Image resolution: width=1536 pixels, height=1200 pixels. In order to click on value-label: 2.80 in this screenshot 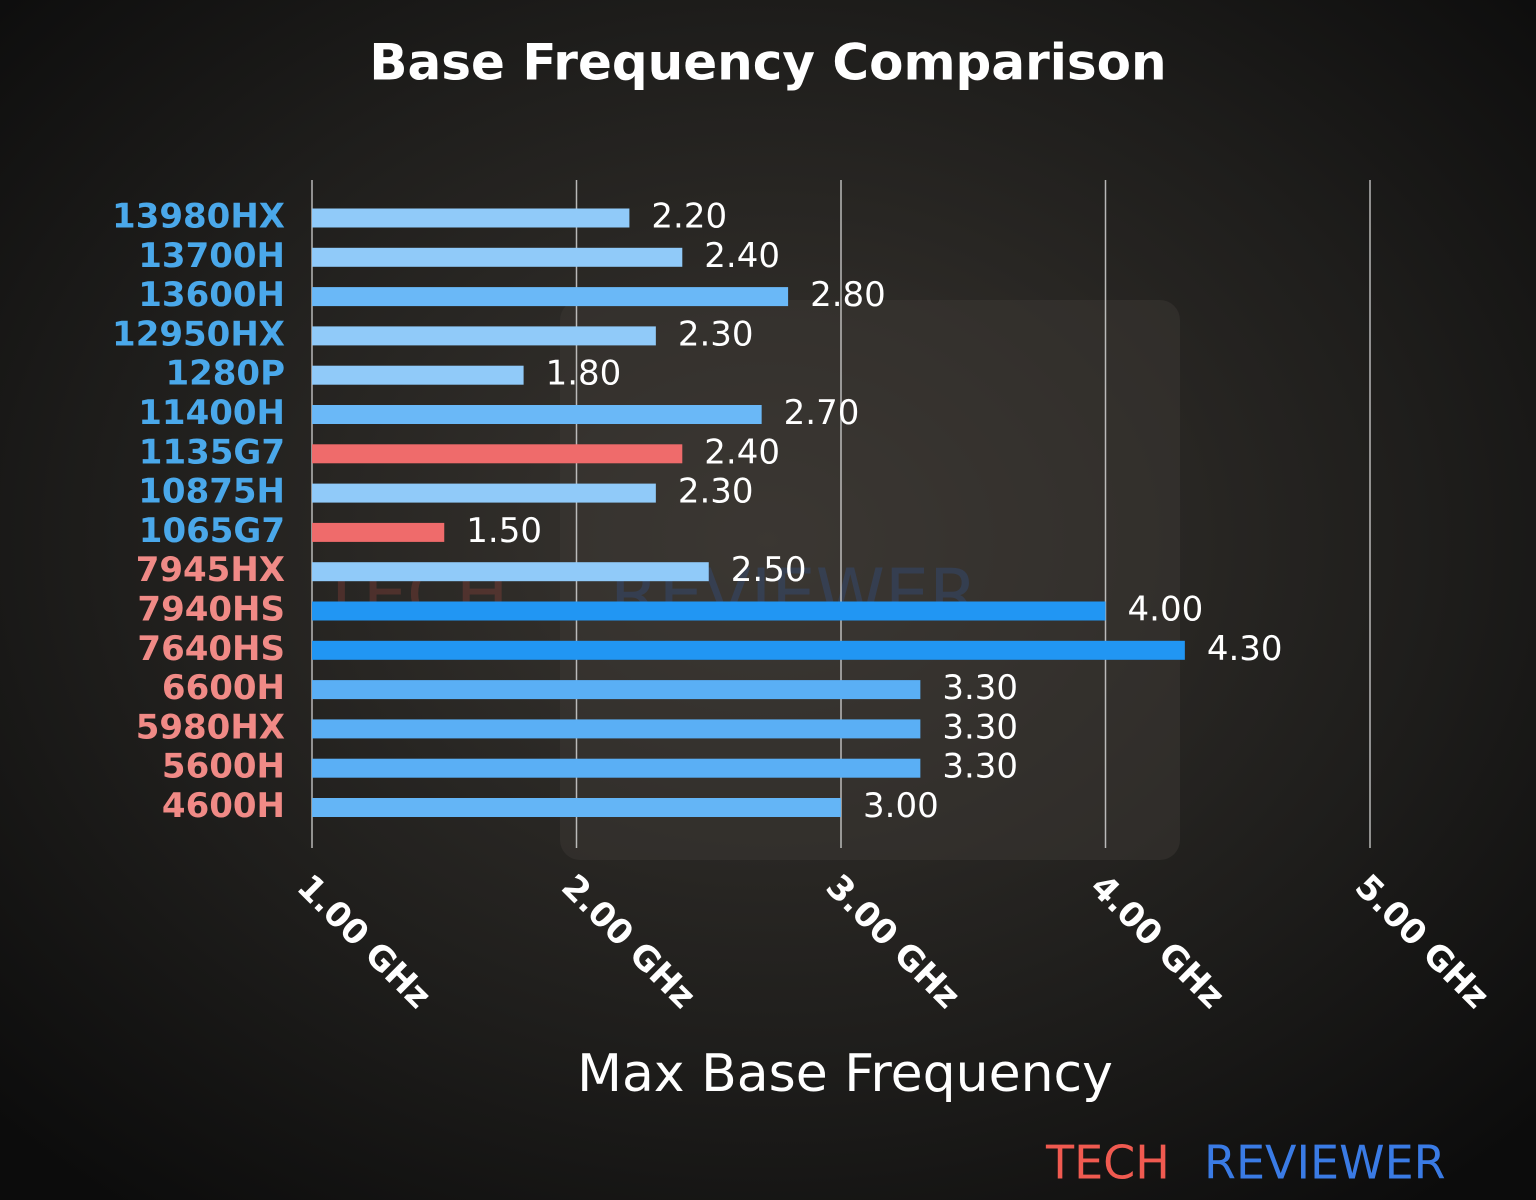, I will do `click(848, 295)`.